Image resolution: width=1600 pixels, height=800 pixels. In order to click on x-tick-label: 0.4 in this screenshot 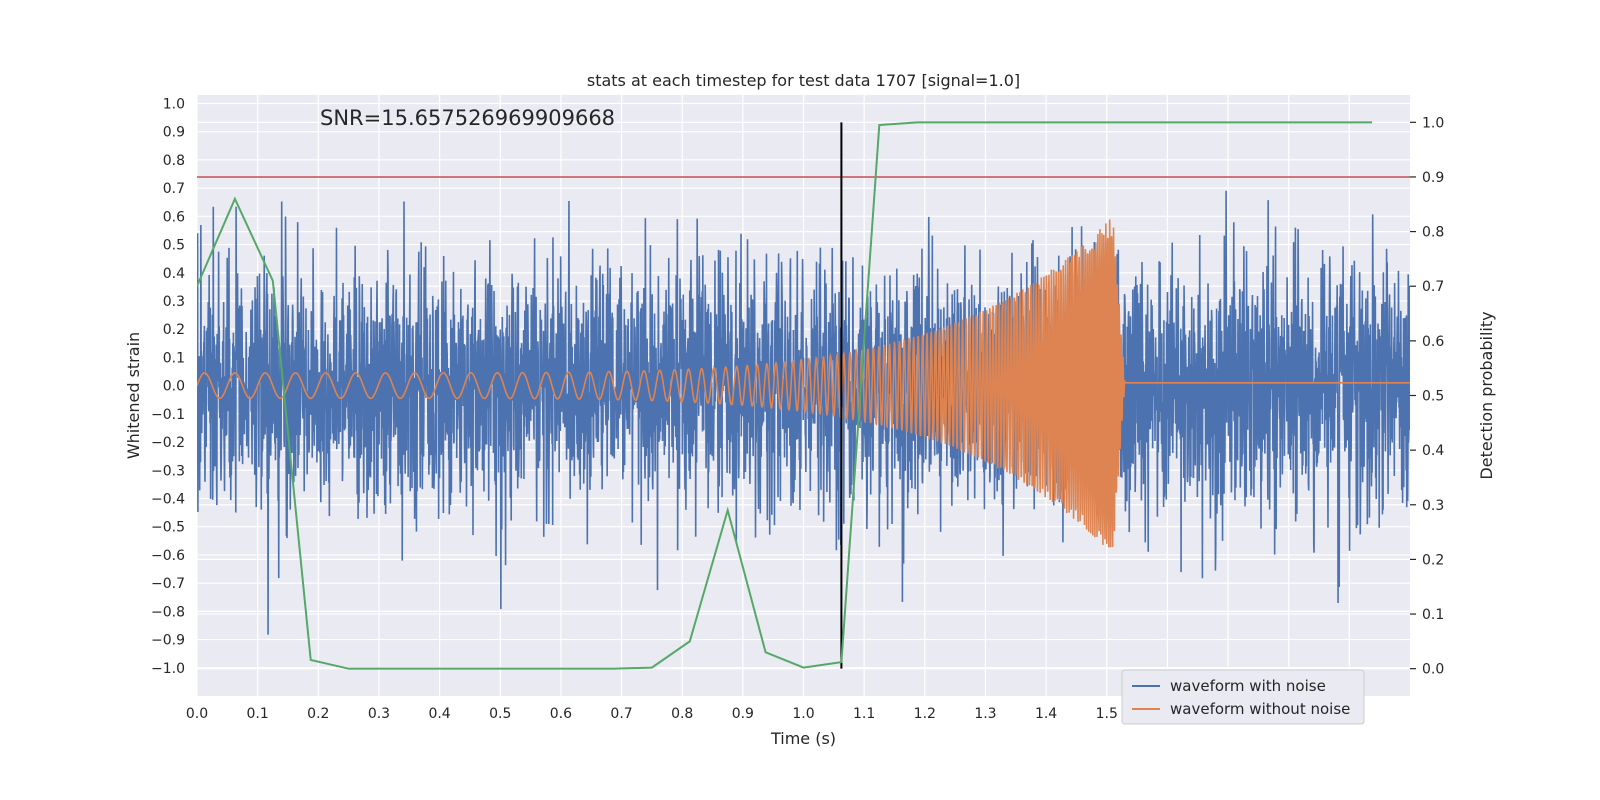, I will do `click(439, 714)`.